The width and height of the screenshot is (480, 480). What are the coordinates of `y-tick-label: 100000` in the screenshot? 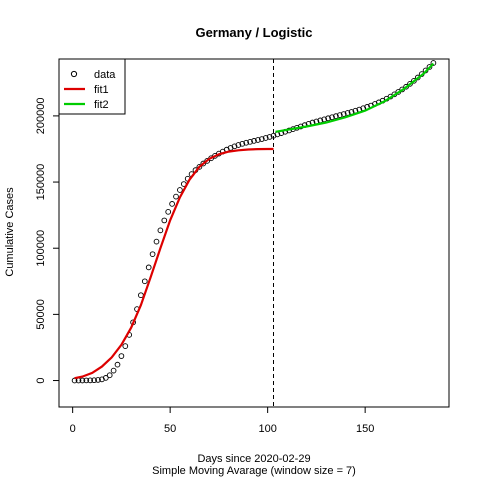 It's located at (41, 248).